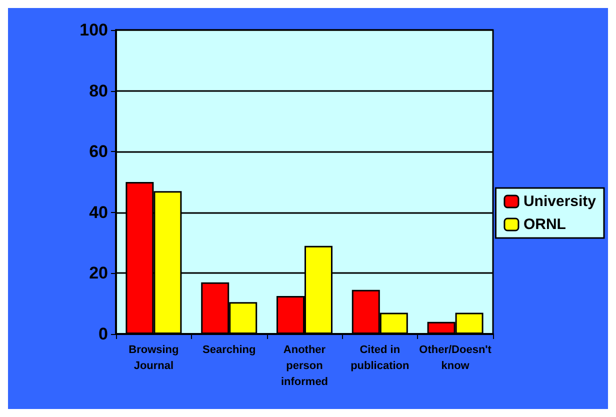  Describe the element at coordinates (544, 224) in the screenshot. I see `legend-label: ORNL` at that location.